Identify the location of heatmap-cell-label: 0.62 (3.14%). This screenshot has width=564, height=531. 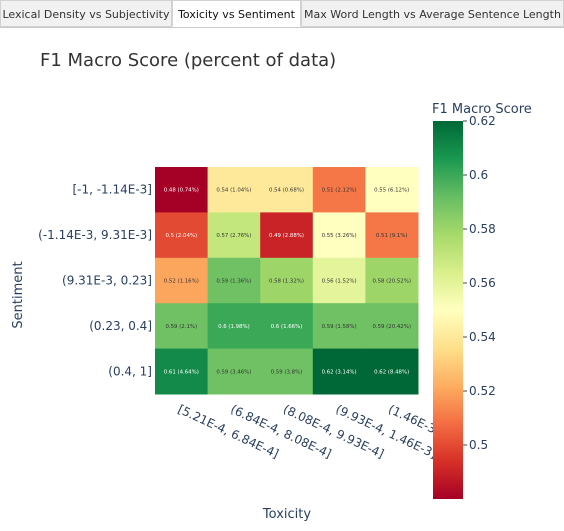
(339, 372).